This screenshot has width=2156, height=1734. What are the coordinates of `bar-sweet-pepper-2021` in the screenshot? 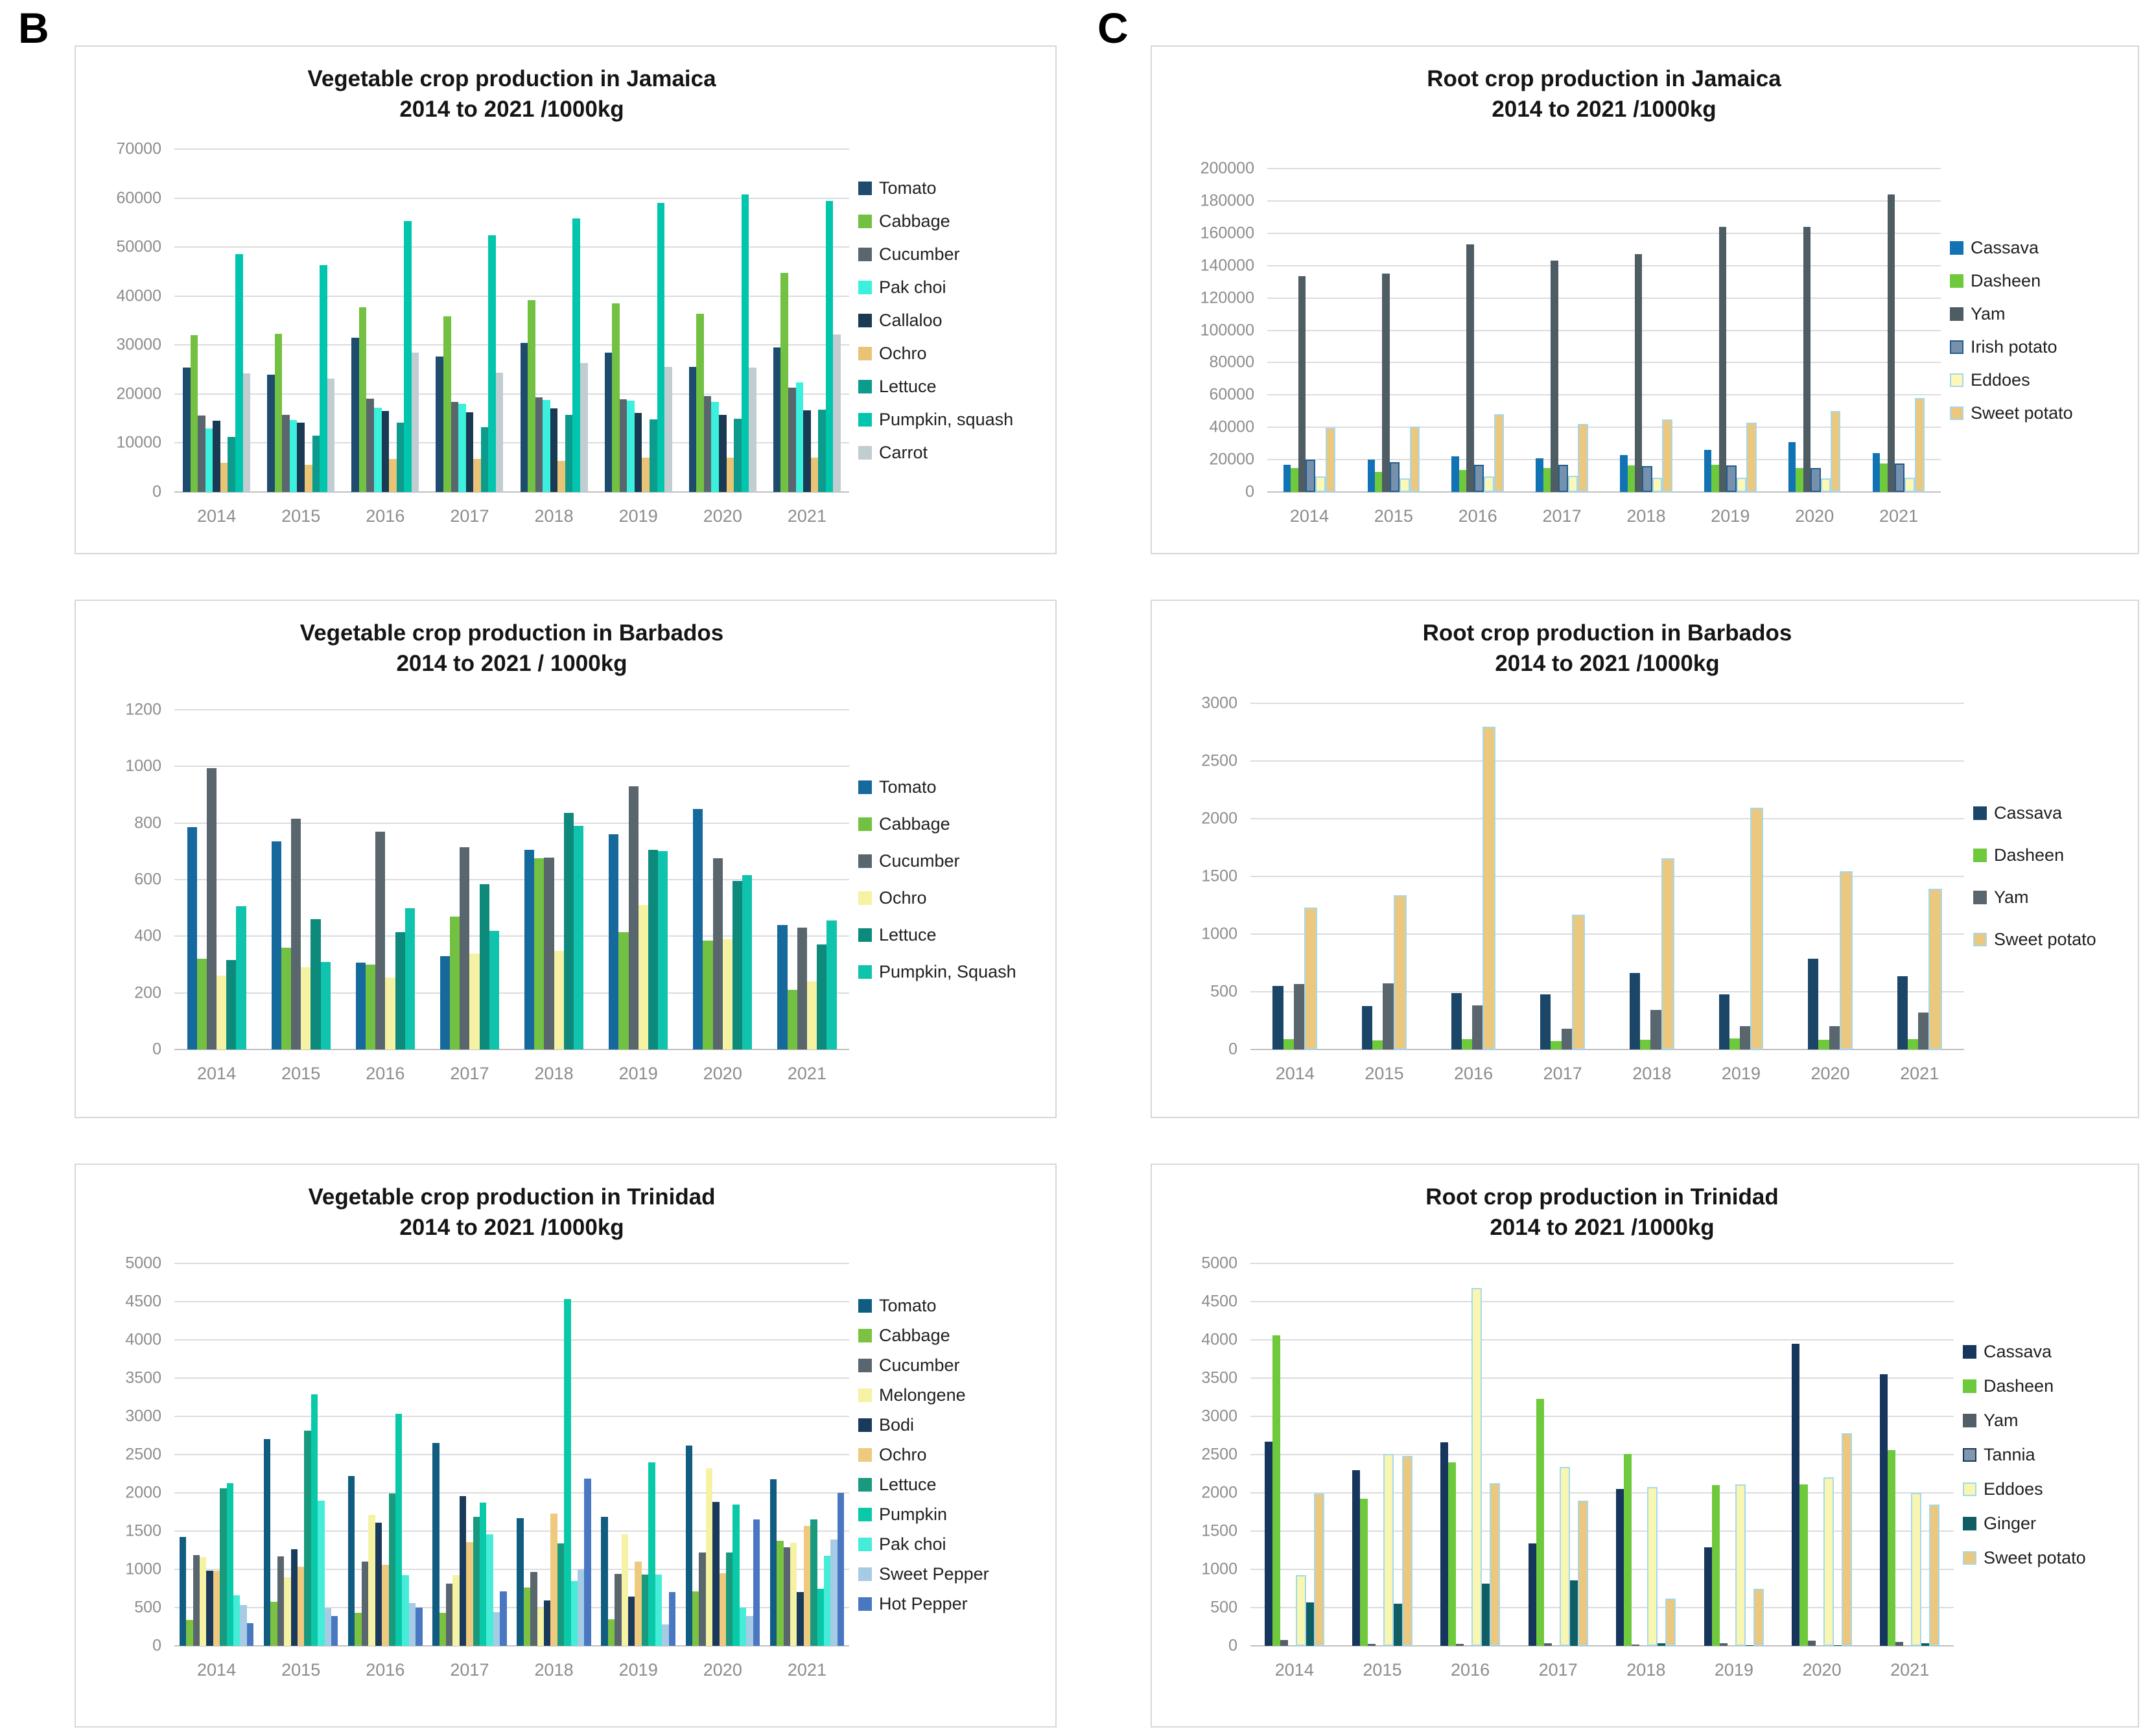 It's located at (834, 1592).